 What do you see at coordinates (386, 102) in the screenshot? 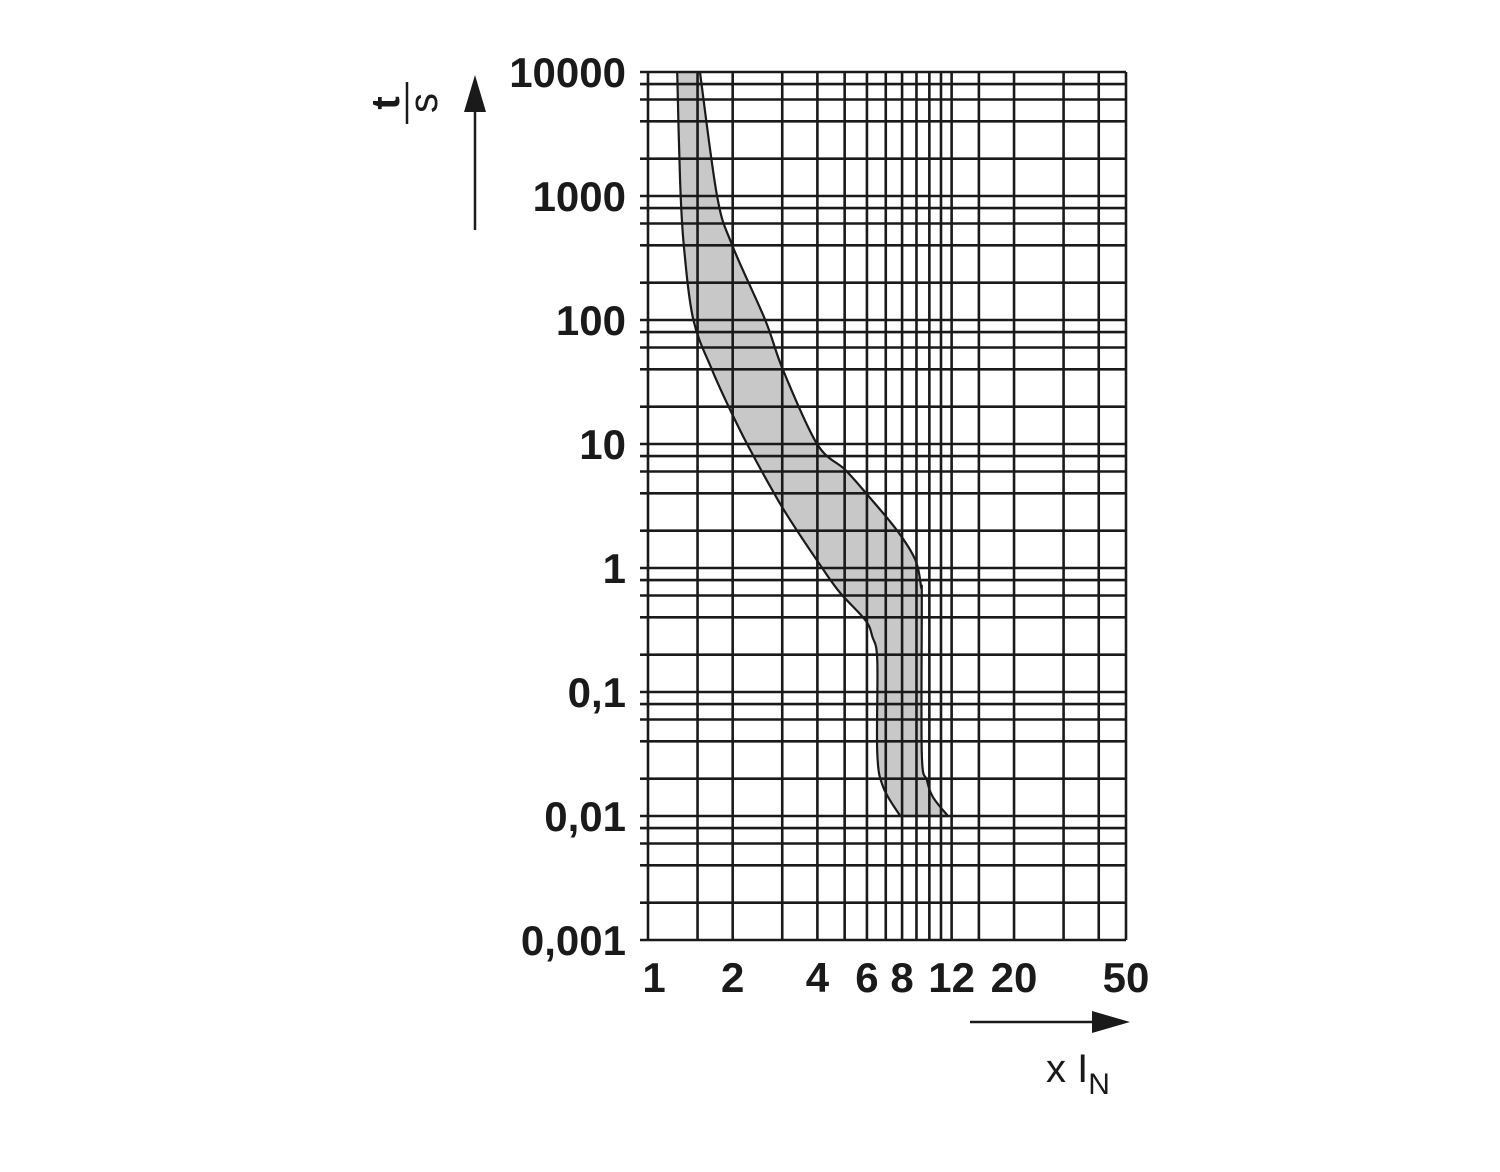
I see `y-axis-title-numerator: t` at bounding box center [386, 102].